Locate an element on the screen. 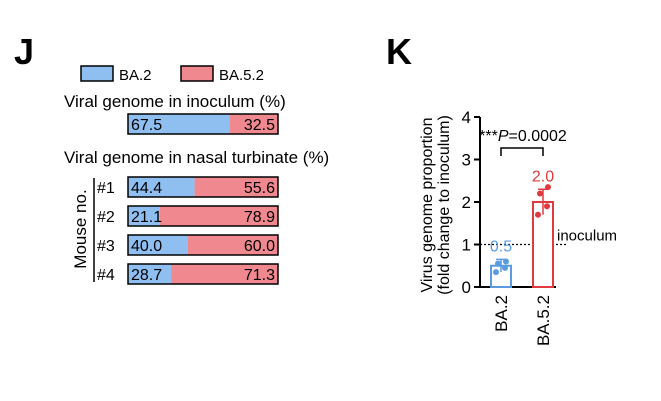 This screenshot has width=661, height=401. mouse-3-bar-outline is located at coordinates (203, 245).